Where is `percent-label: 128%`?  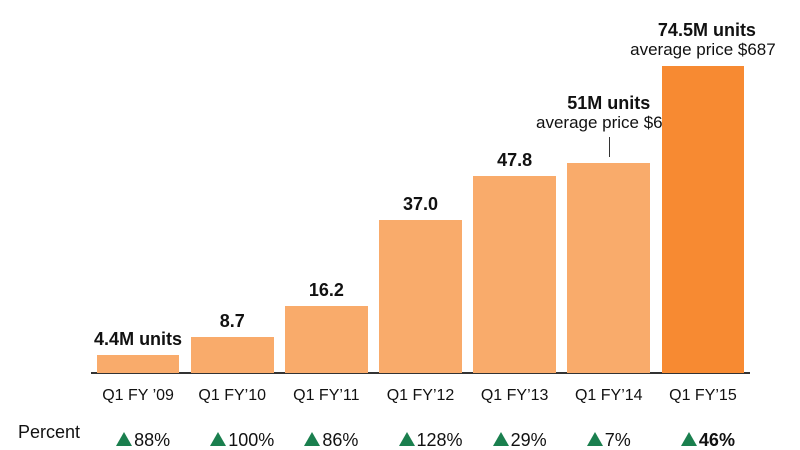
percent-label: 128% is located at coordinates (439, 440).